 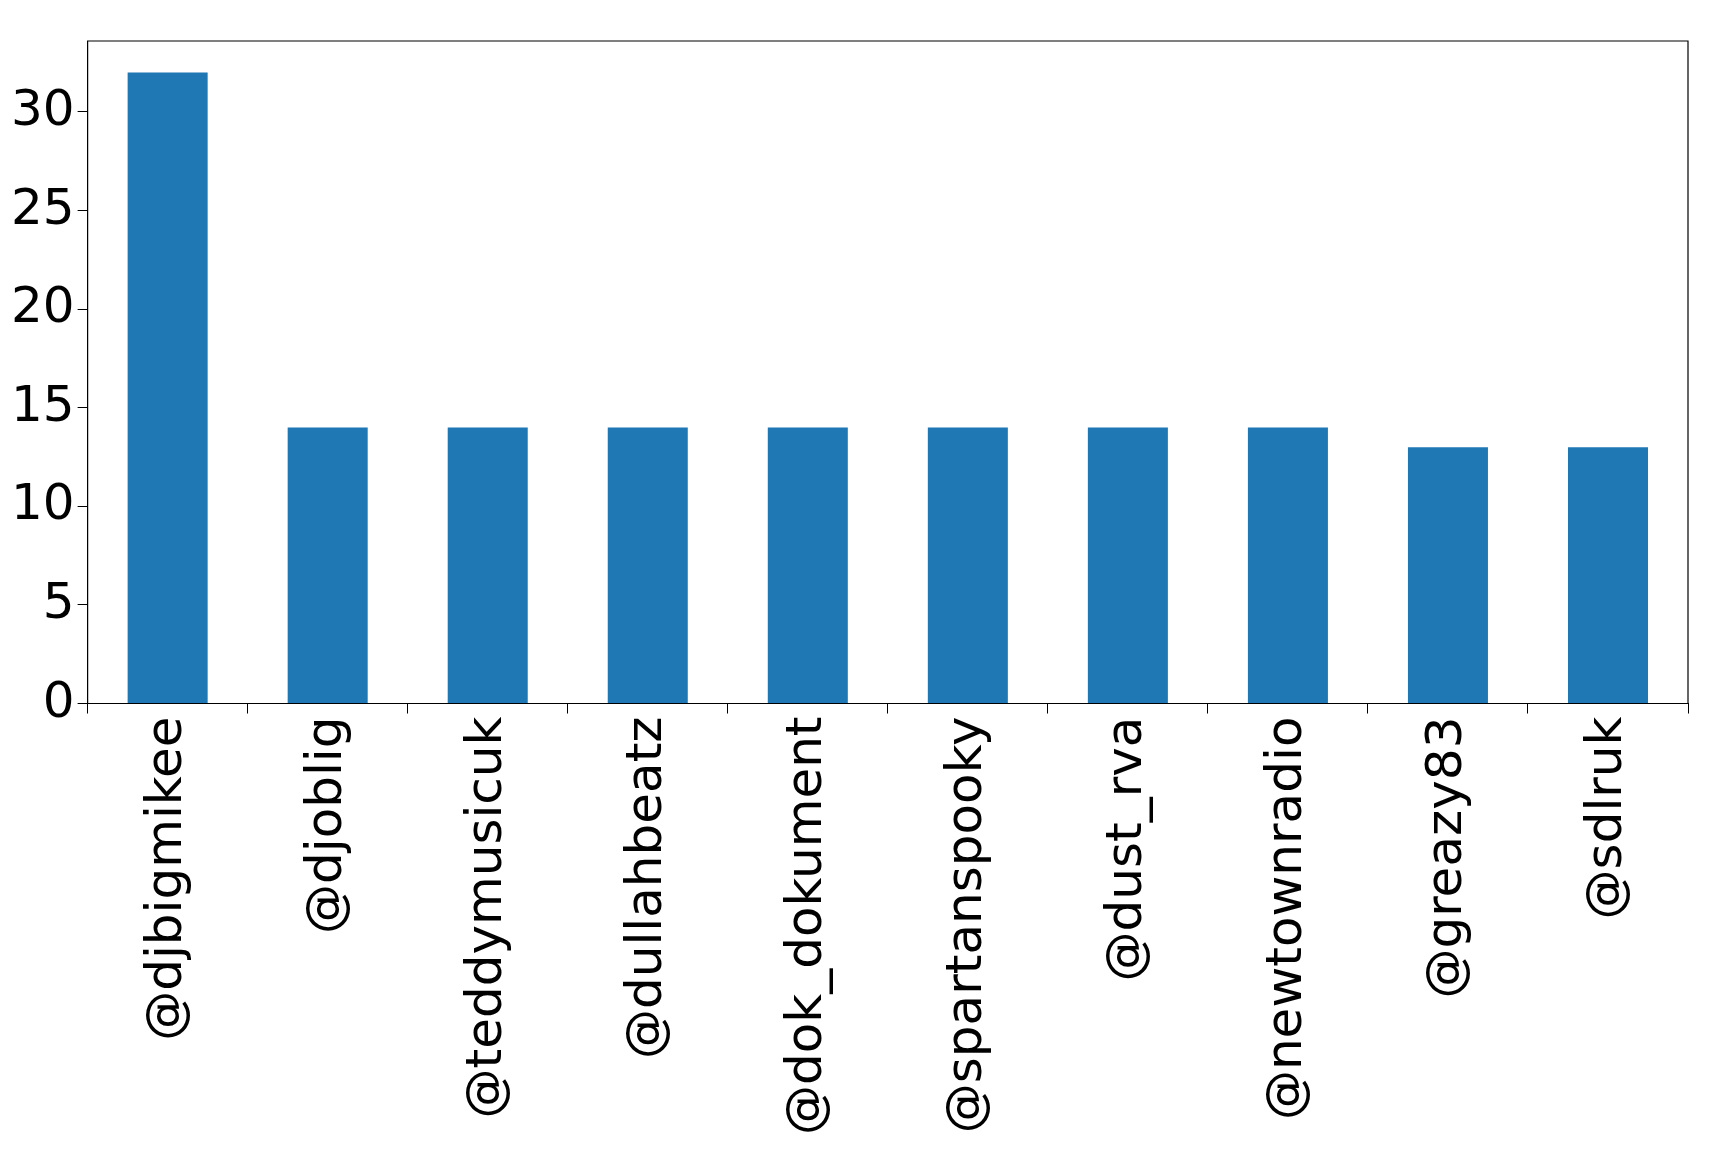 I want to click on x-tick-label: @greazy83, so click(x=1443, y=857).